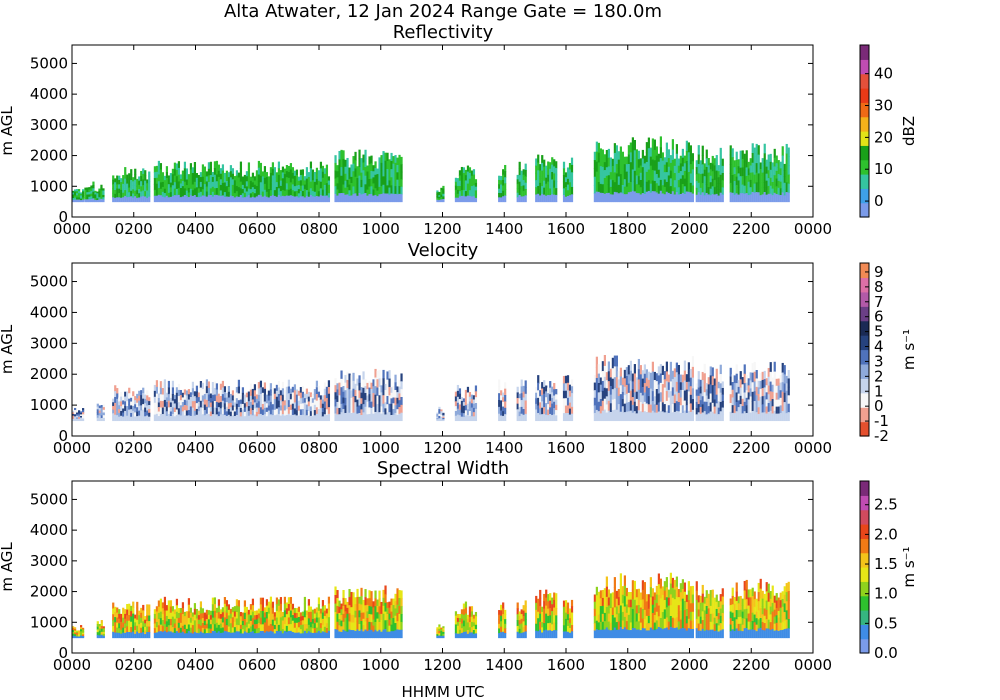 This screenshot has width=1000, height=700. What do you see at coordinates (879, 272) in the screenshot?
I see `colorbar-tick-label: 9` at bounding box center [879, 272].